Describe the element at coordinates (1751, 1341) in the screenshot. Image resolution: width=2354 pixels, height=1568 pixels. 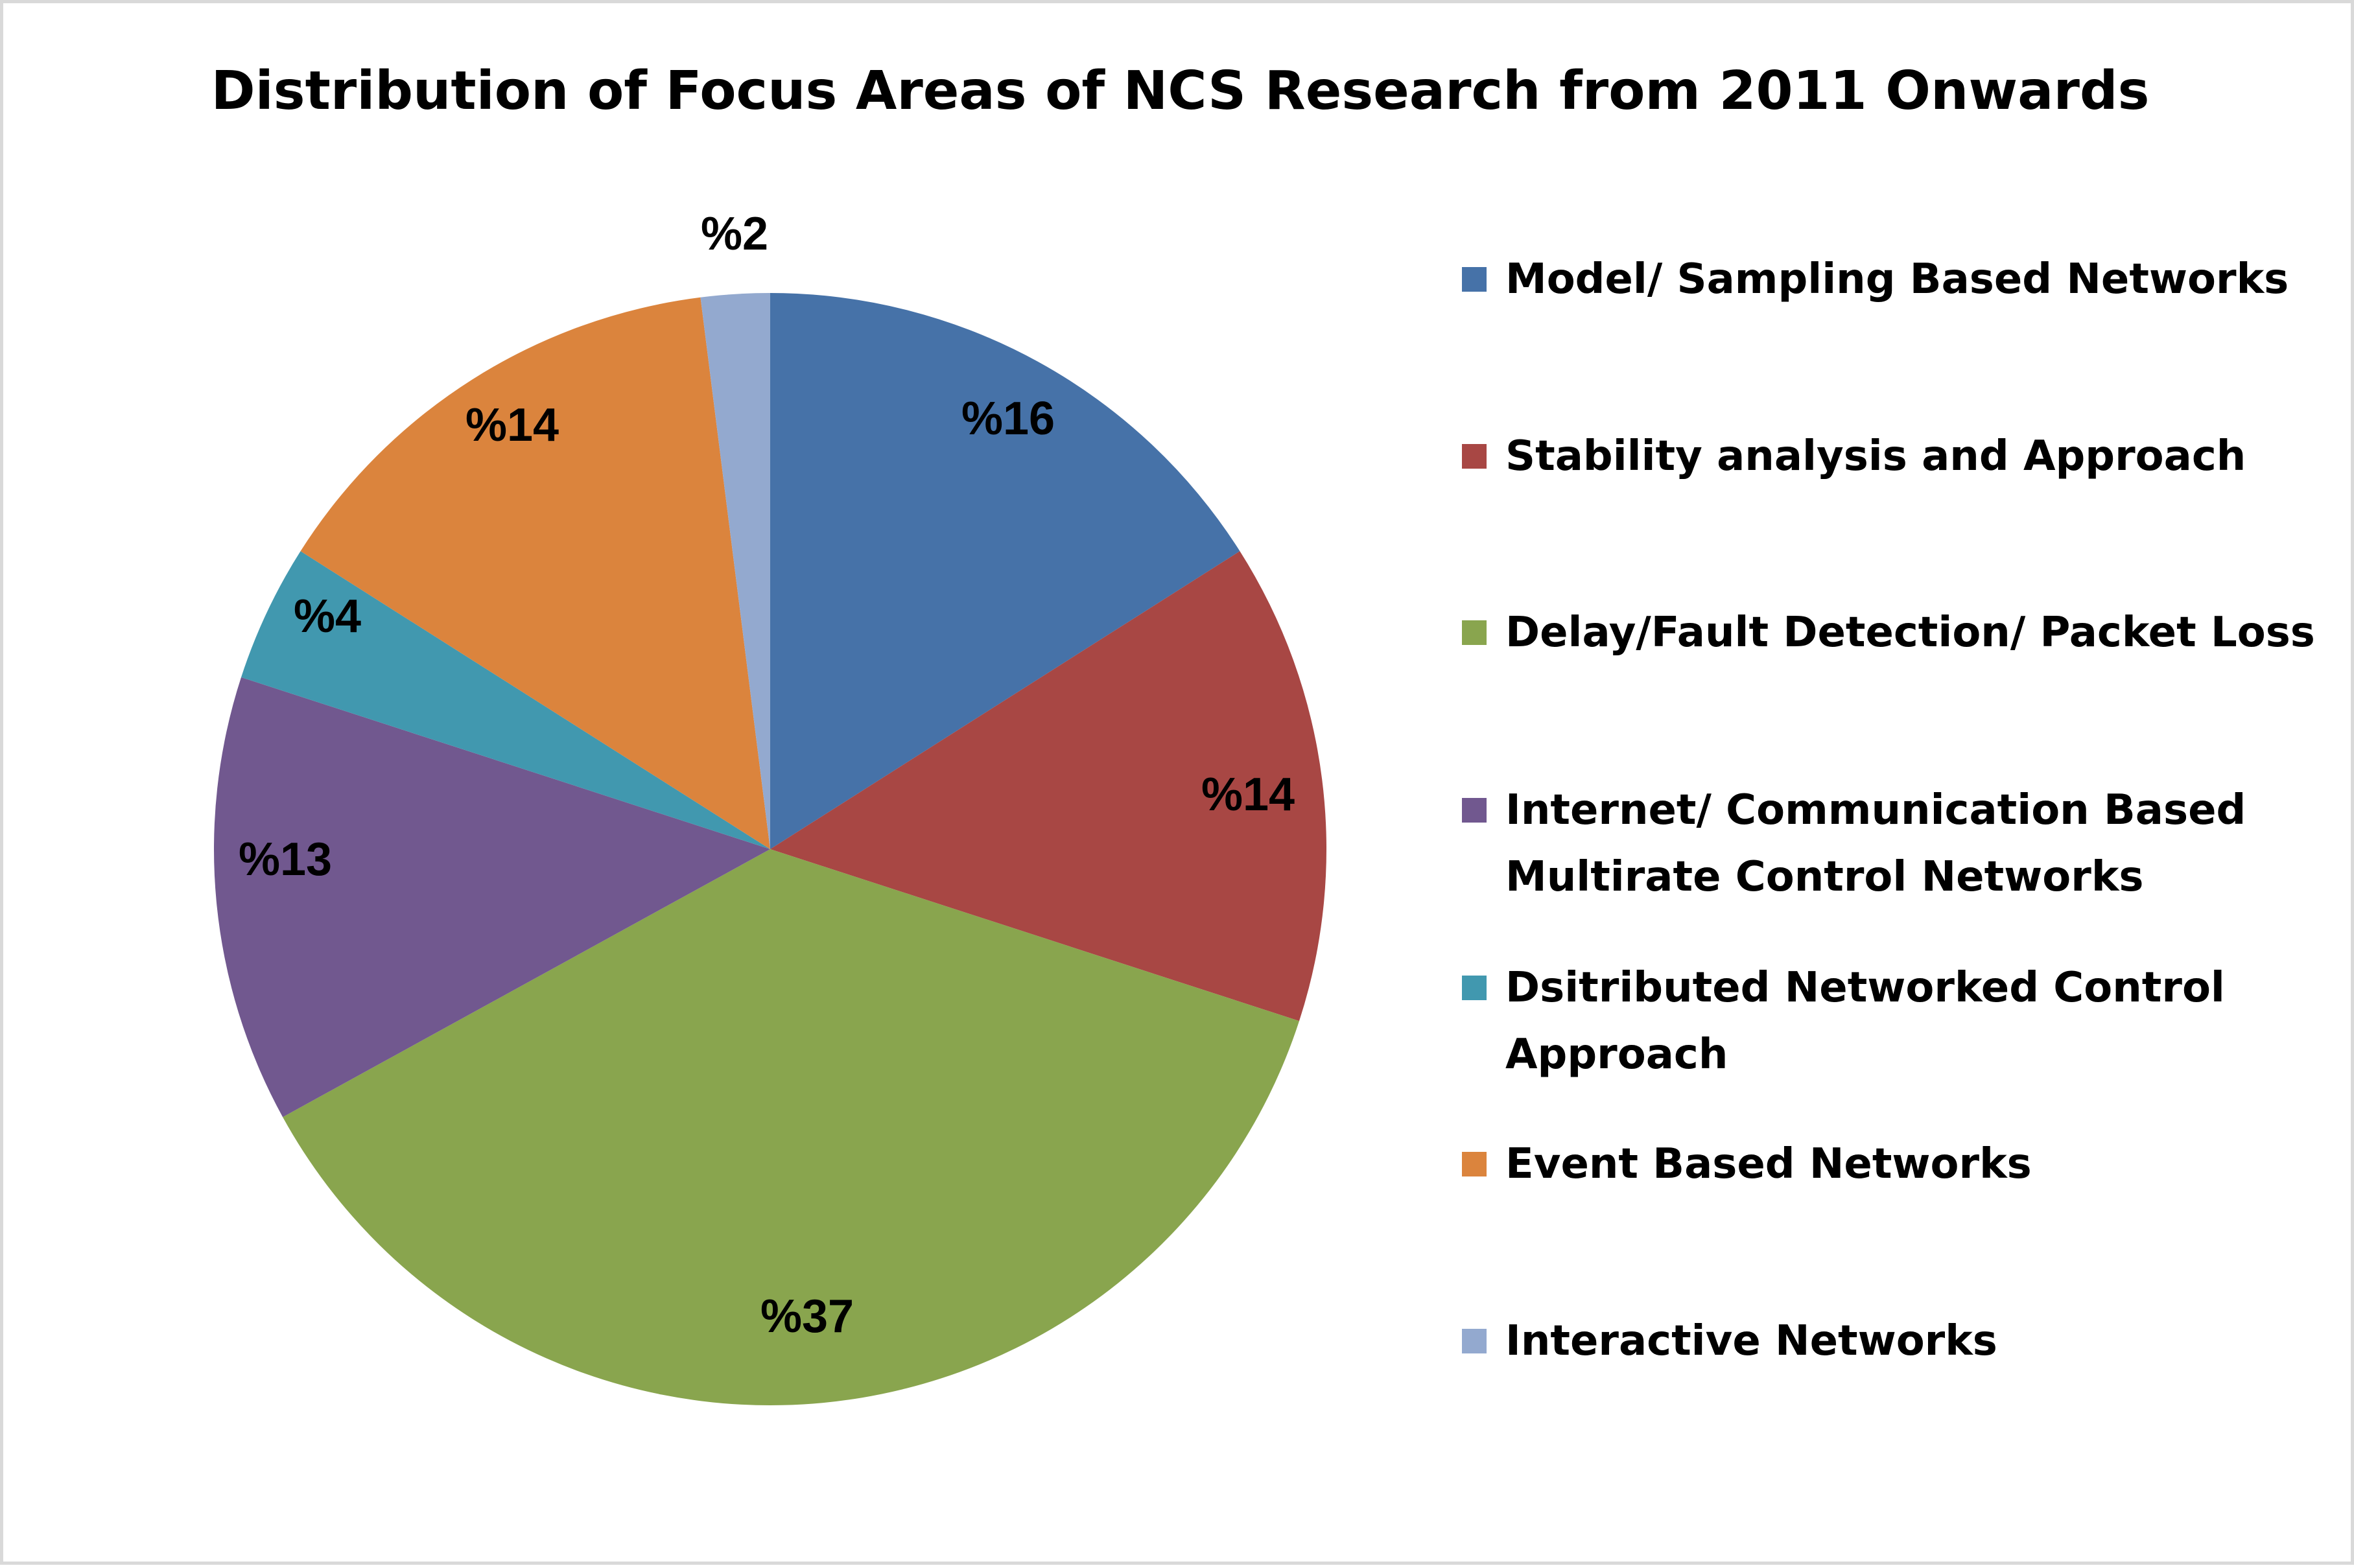
I see `legend-label-7: Interactive Networks` at that location.